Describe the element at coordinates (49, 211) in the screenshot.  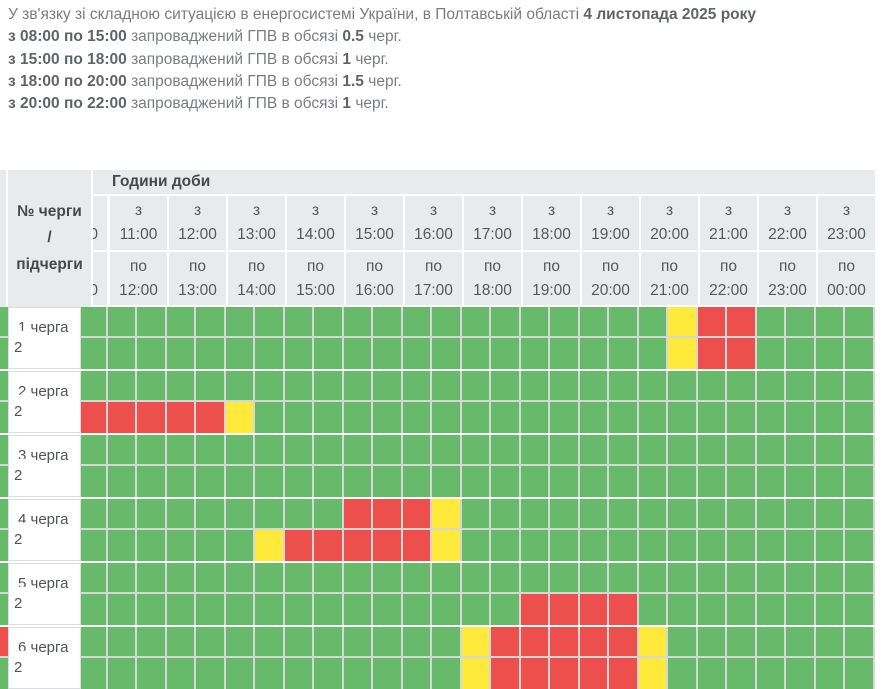
I see `corner-line: № черги` at that location.